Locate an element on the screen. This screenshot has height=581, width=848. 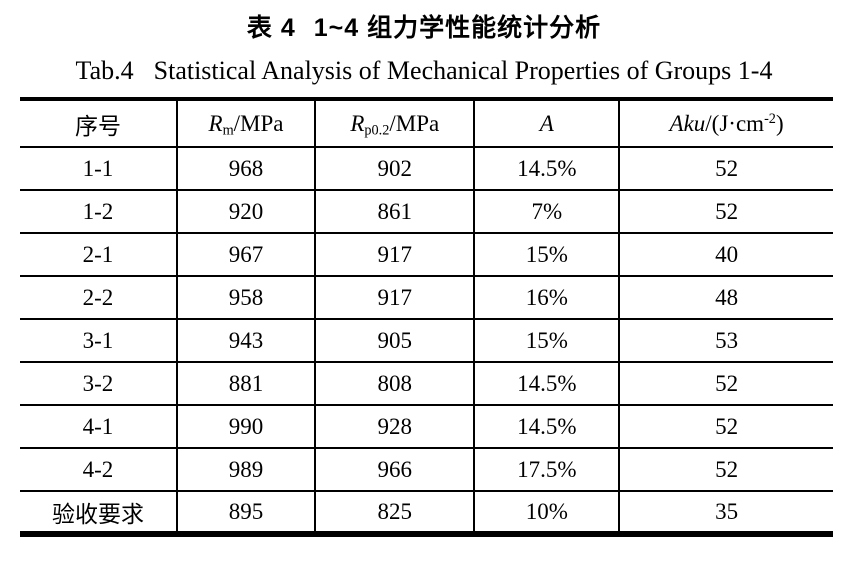
value-cell: 967 is located at coordinates (246, 255).